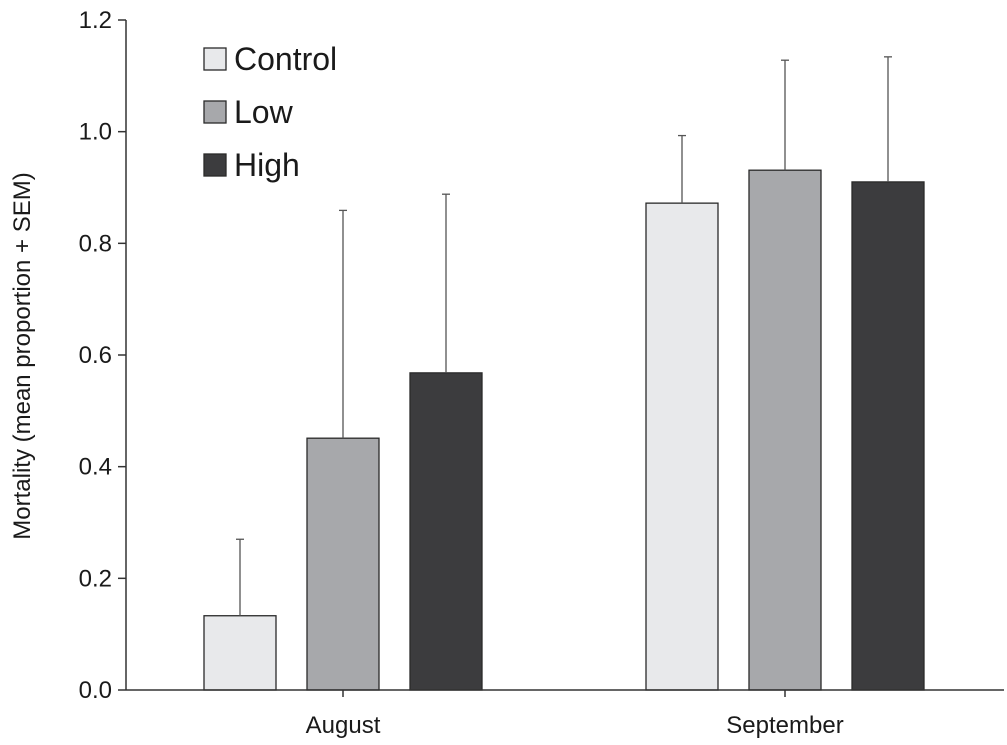  What do you see at coordinates (95, 467) in the screenshot?
I see `y-tick-label: 0.4` at bounding box center [95, 467].